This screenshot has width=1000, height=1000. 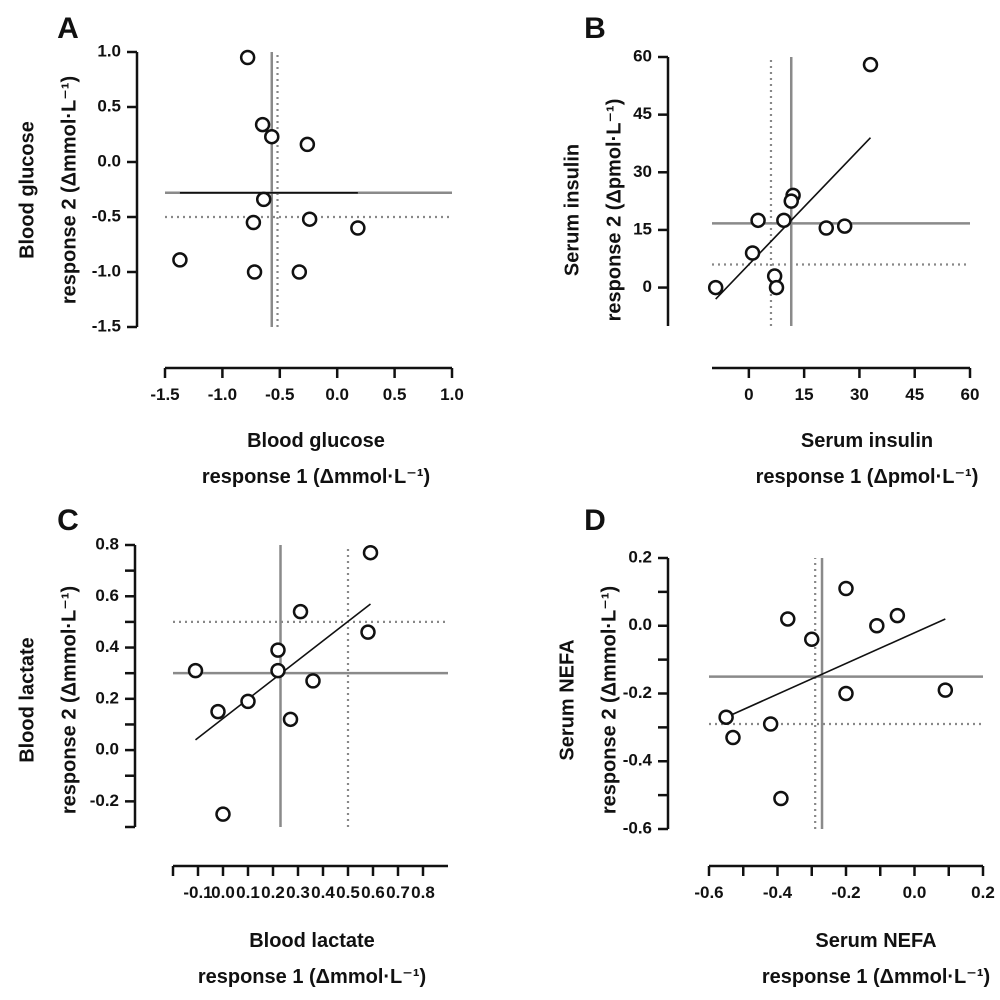 What do you see at coordinates (109, 50) in the screenshot?
I see `y-tick-label: 1.0` at bounding box center [109, 50].